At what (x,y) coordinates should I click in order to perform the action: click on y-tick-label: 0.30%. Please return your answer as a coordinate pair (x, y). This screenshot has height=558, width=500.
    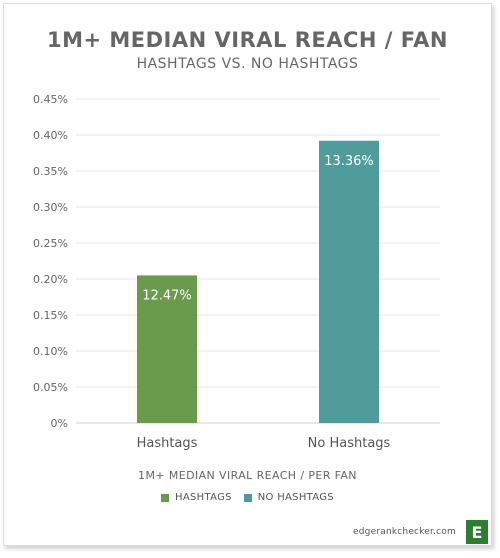
    Looking at the image, I should click on (50, 207).